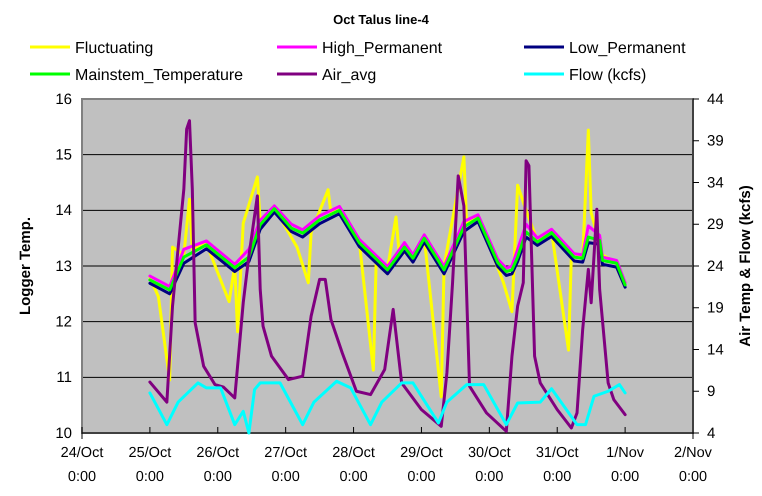  I want to click on y2-tick-label: 24, so click(715, 266).